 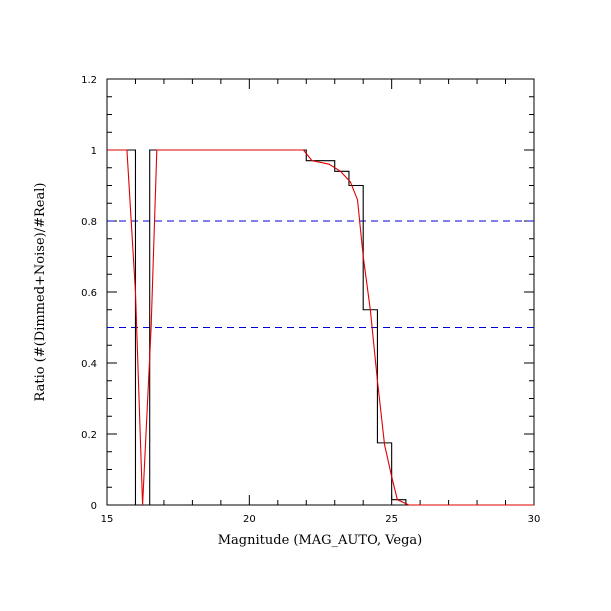 What do you see at coordinates (94, 506) in the screenshot?
I see `y-tick-label: 0` at bounding box center [94, 506].